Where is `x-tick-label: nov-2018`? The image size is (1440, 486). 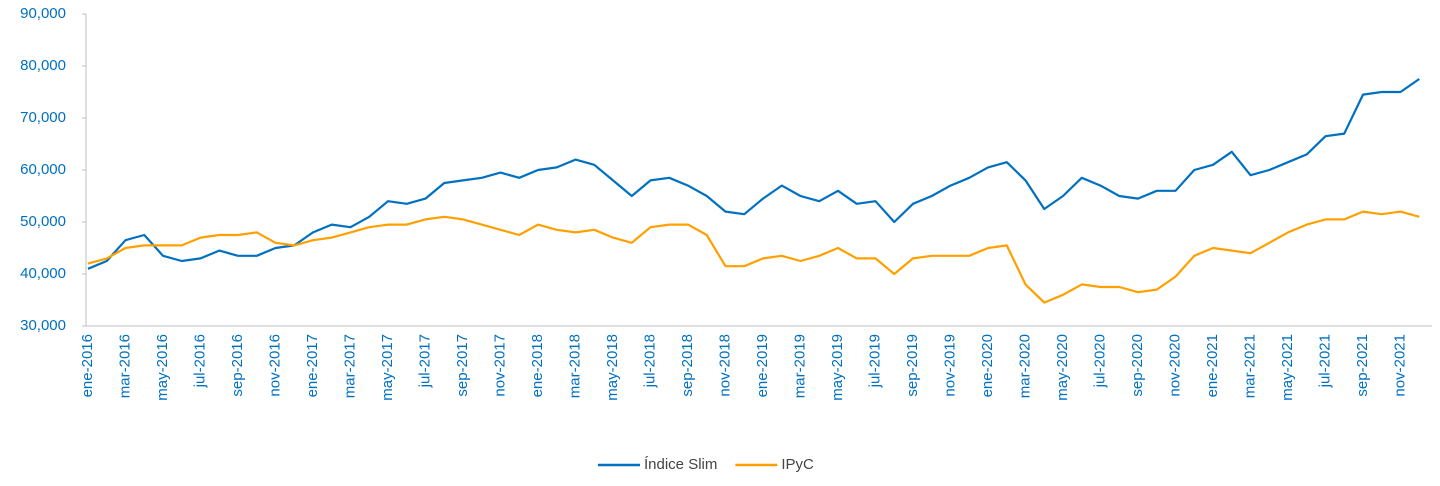
x-tick-label: nov-2018 is located at coordinates (724, 365).